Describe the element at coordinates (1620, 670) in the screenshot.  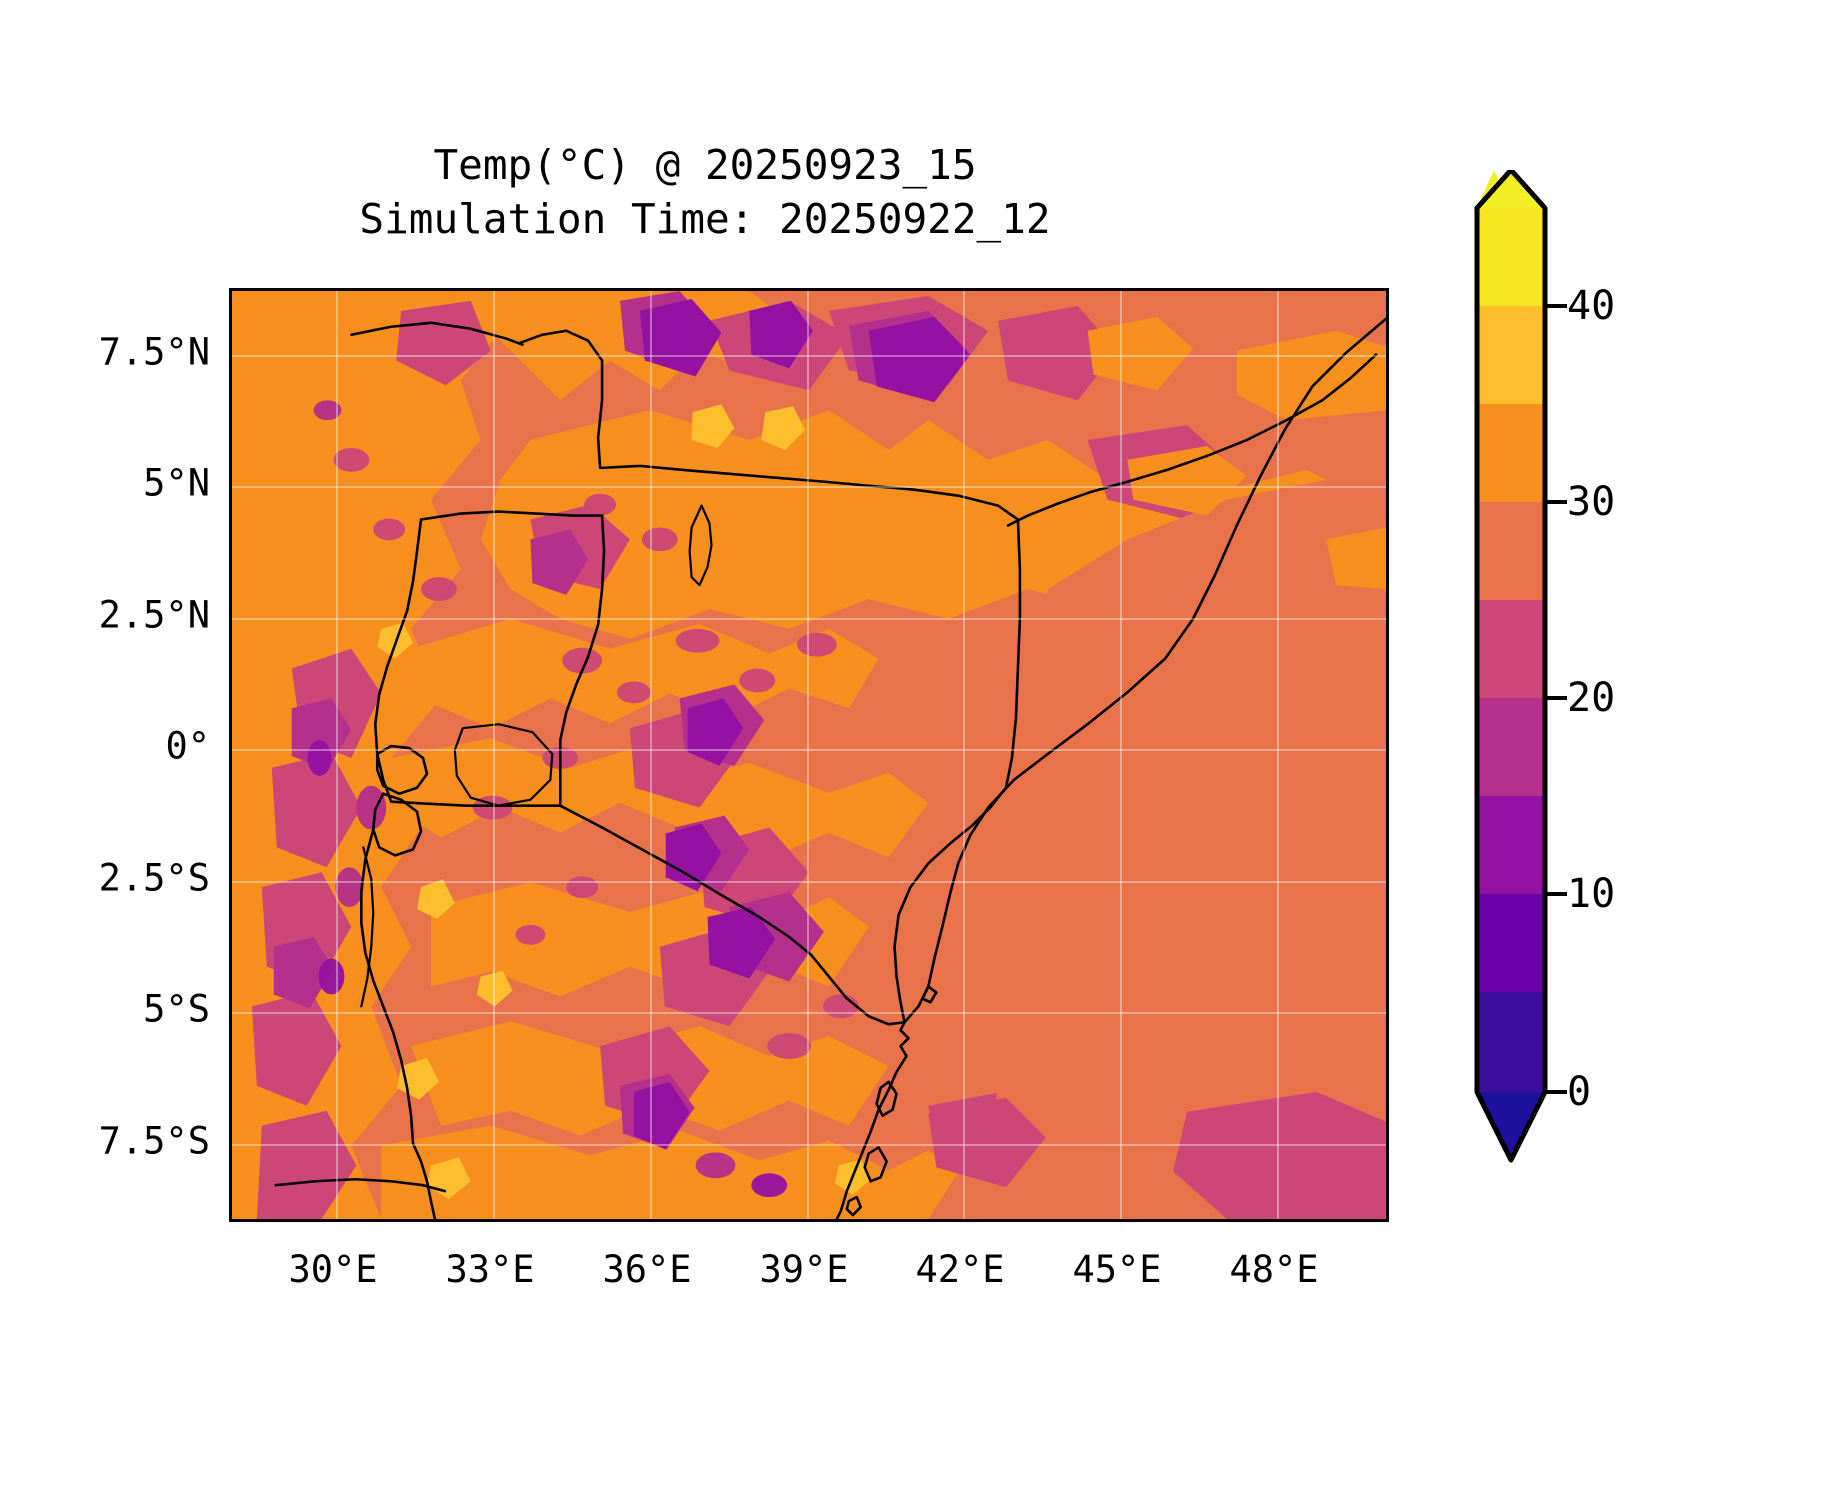
I see `colorbar: 40 30 20 10 0` at that location.